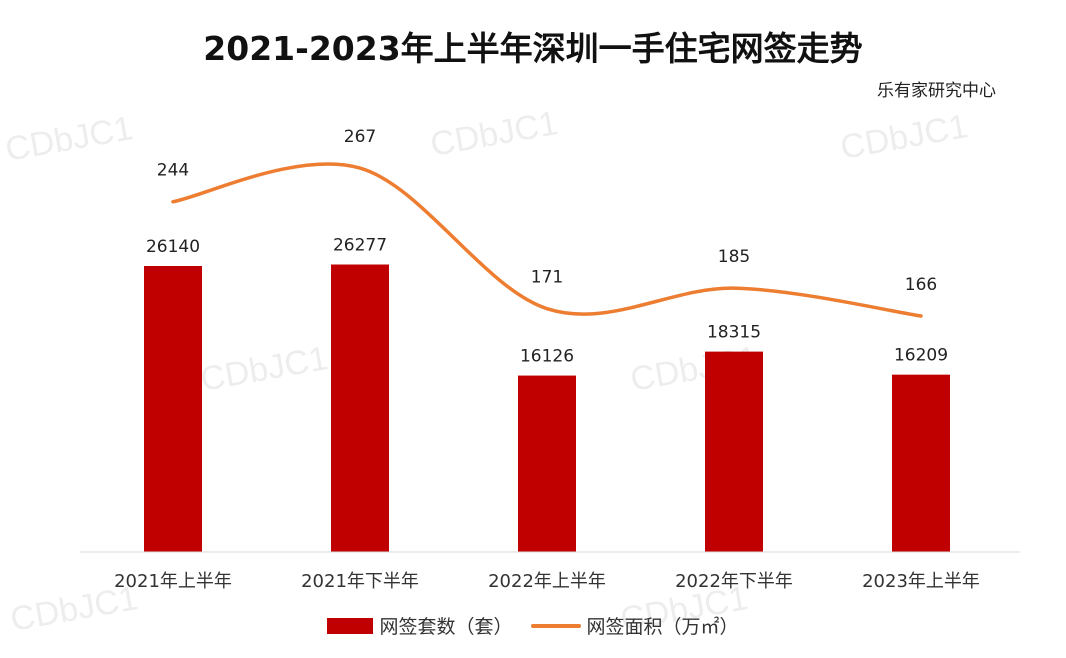  What do you see at coordinates (921, 356) in the screenshot?
I see `bar-data-label: 16209` at bounding box center [921, 356].